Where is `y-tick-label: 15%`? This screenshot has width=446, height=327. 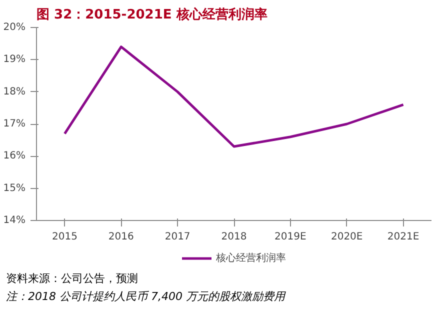 y-tick-label: 15% is located at coordinates (14, 188).